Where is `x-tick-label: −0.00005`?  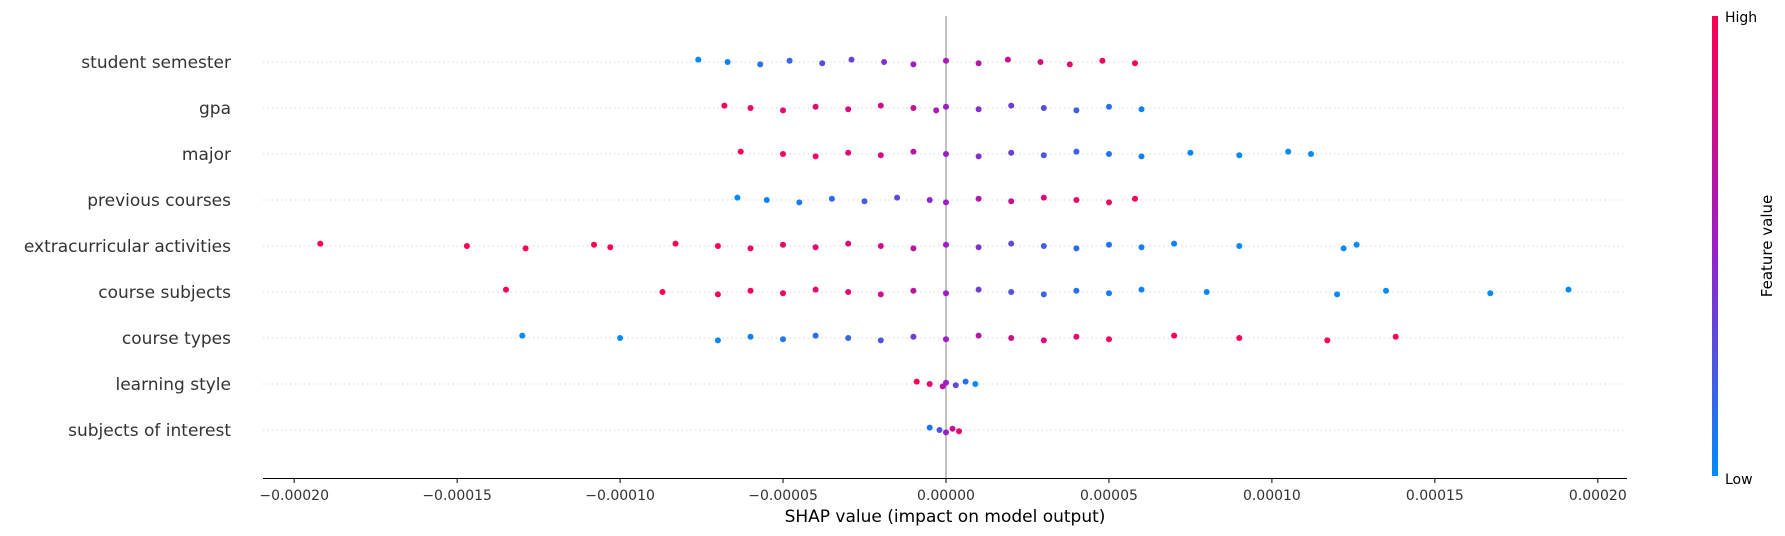
x-tick-label: −0.00005 is located at coordinates (783, 496).